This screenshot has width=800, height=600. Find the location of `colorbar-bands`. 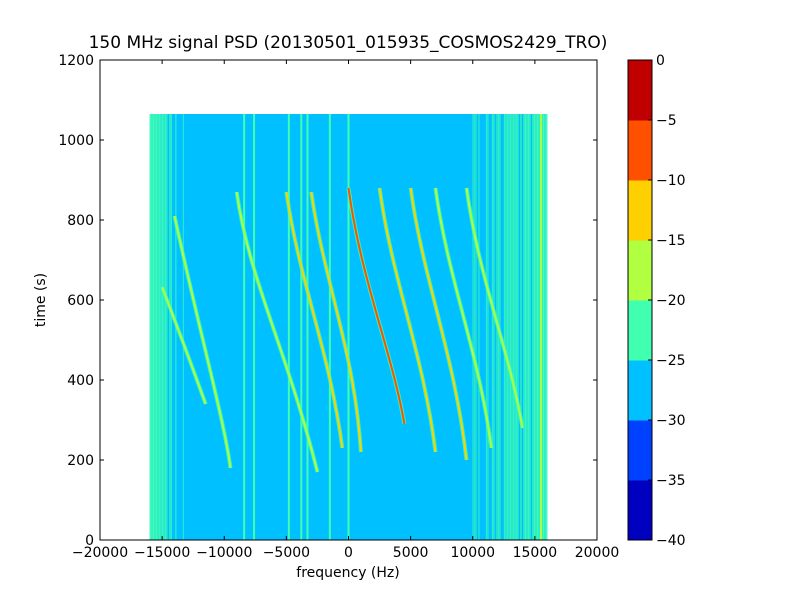

colorbar-bands is located at coordinates (640, 300).